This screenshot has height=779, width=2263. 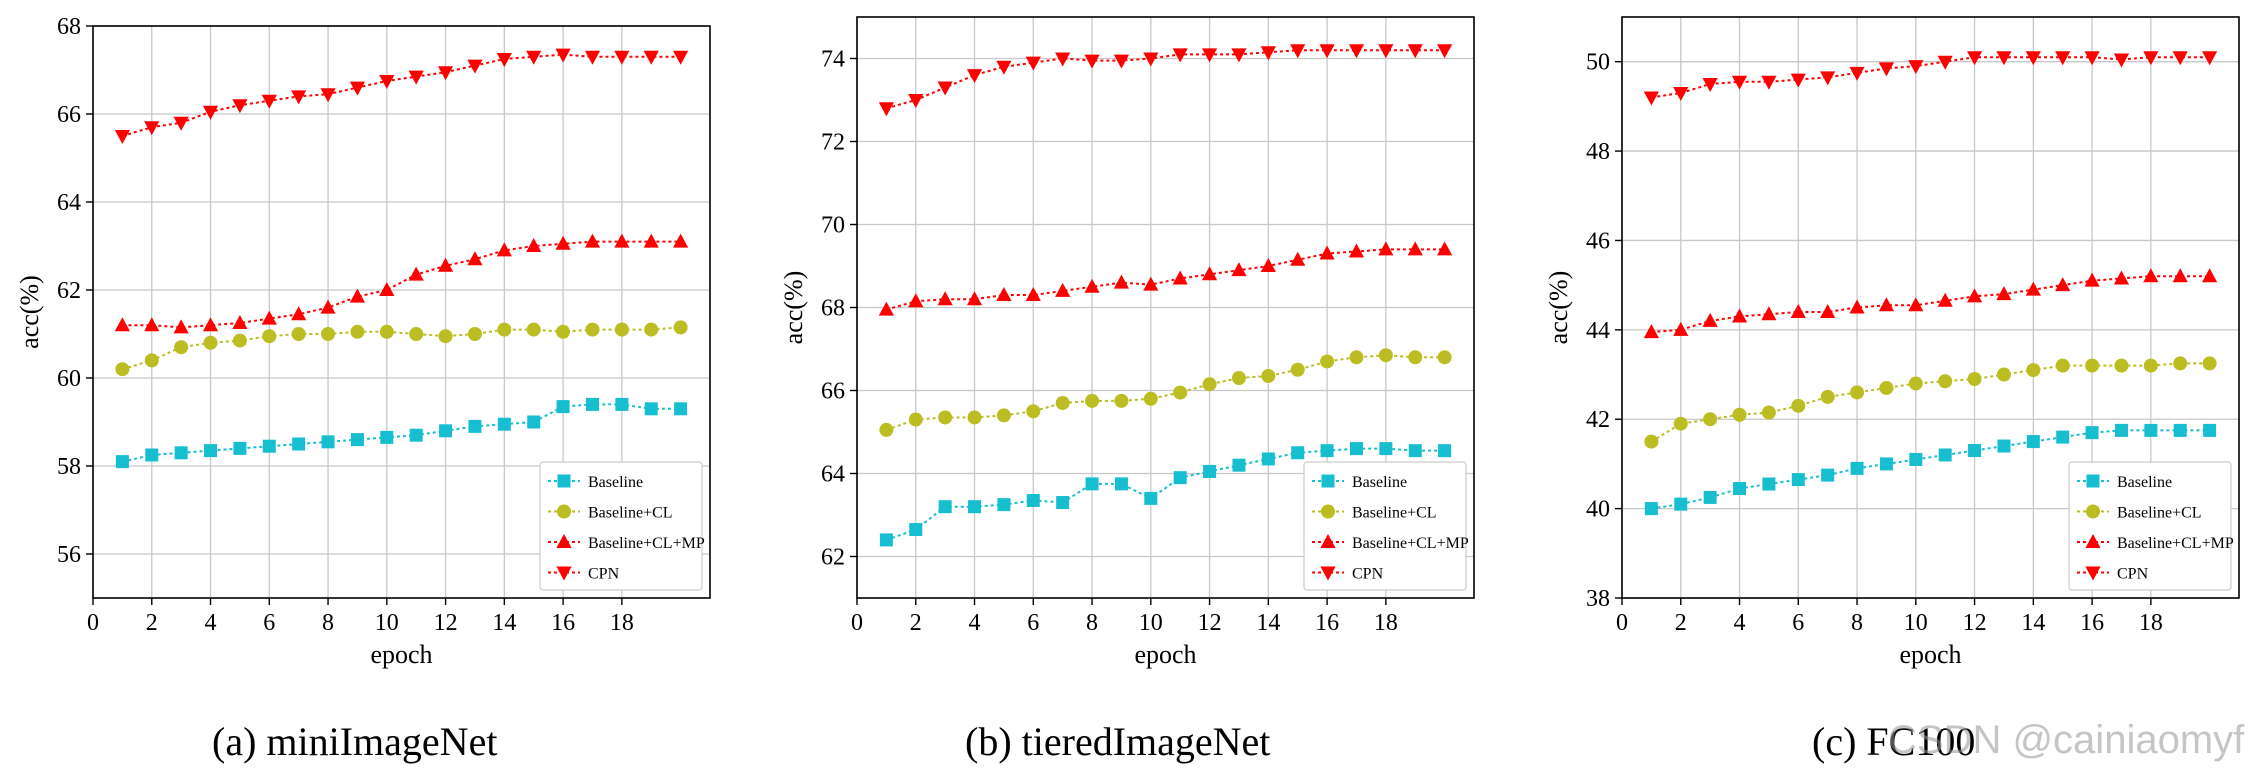 I want to click on y-axis-label: acc(%), so click(x=29, y=312).